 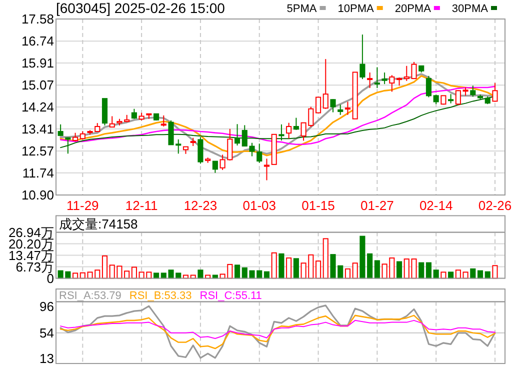 I want to click on y-tick-label: 15.91, so click(x=37, y=63).